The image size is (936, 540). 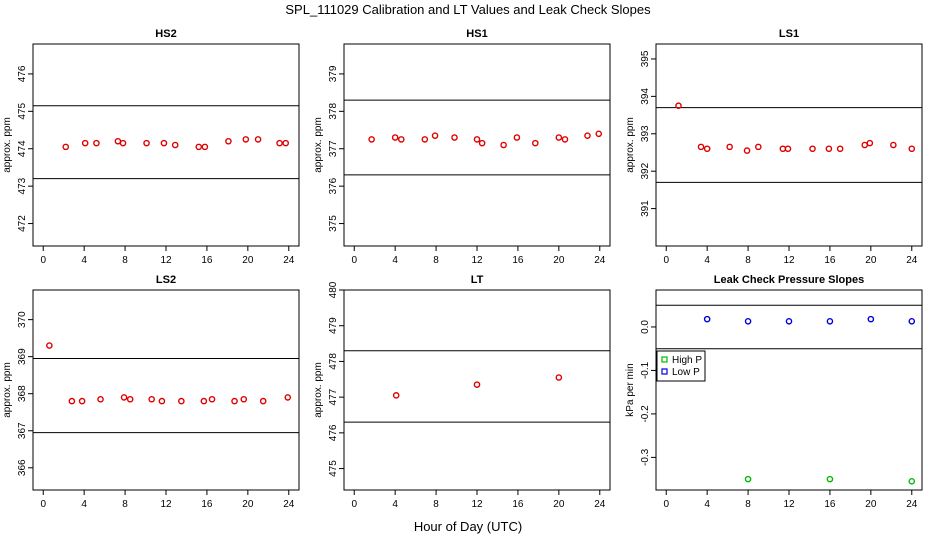 What do you see at coordinates (686, 372) in the screenshot?
I see `legend-label: Low P` at bounding box center [686, 372].